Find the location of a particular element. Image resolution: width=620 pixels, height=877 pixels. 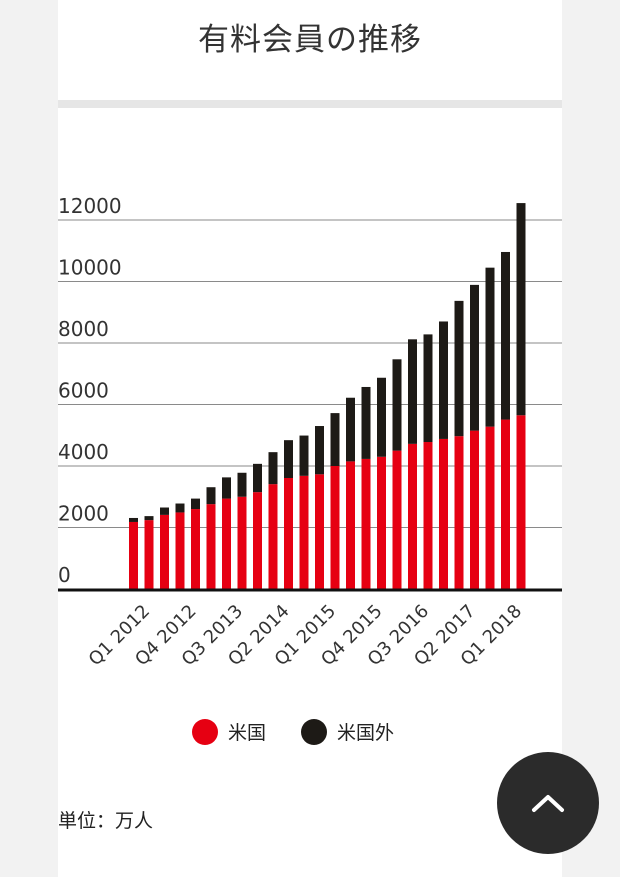

chart-legend: 米国 米国外 is located at coordinates (310, 733).